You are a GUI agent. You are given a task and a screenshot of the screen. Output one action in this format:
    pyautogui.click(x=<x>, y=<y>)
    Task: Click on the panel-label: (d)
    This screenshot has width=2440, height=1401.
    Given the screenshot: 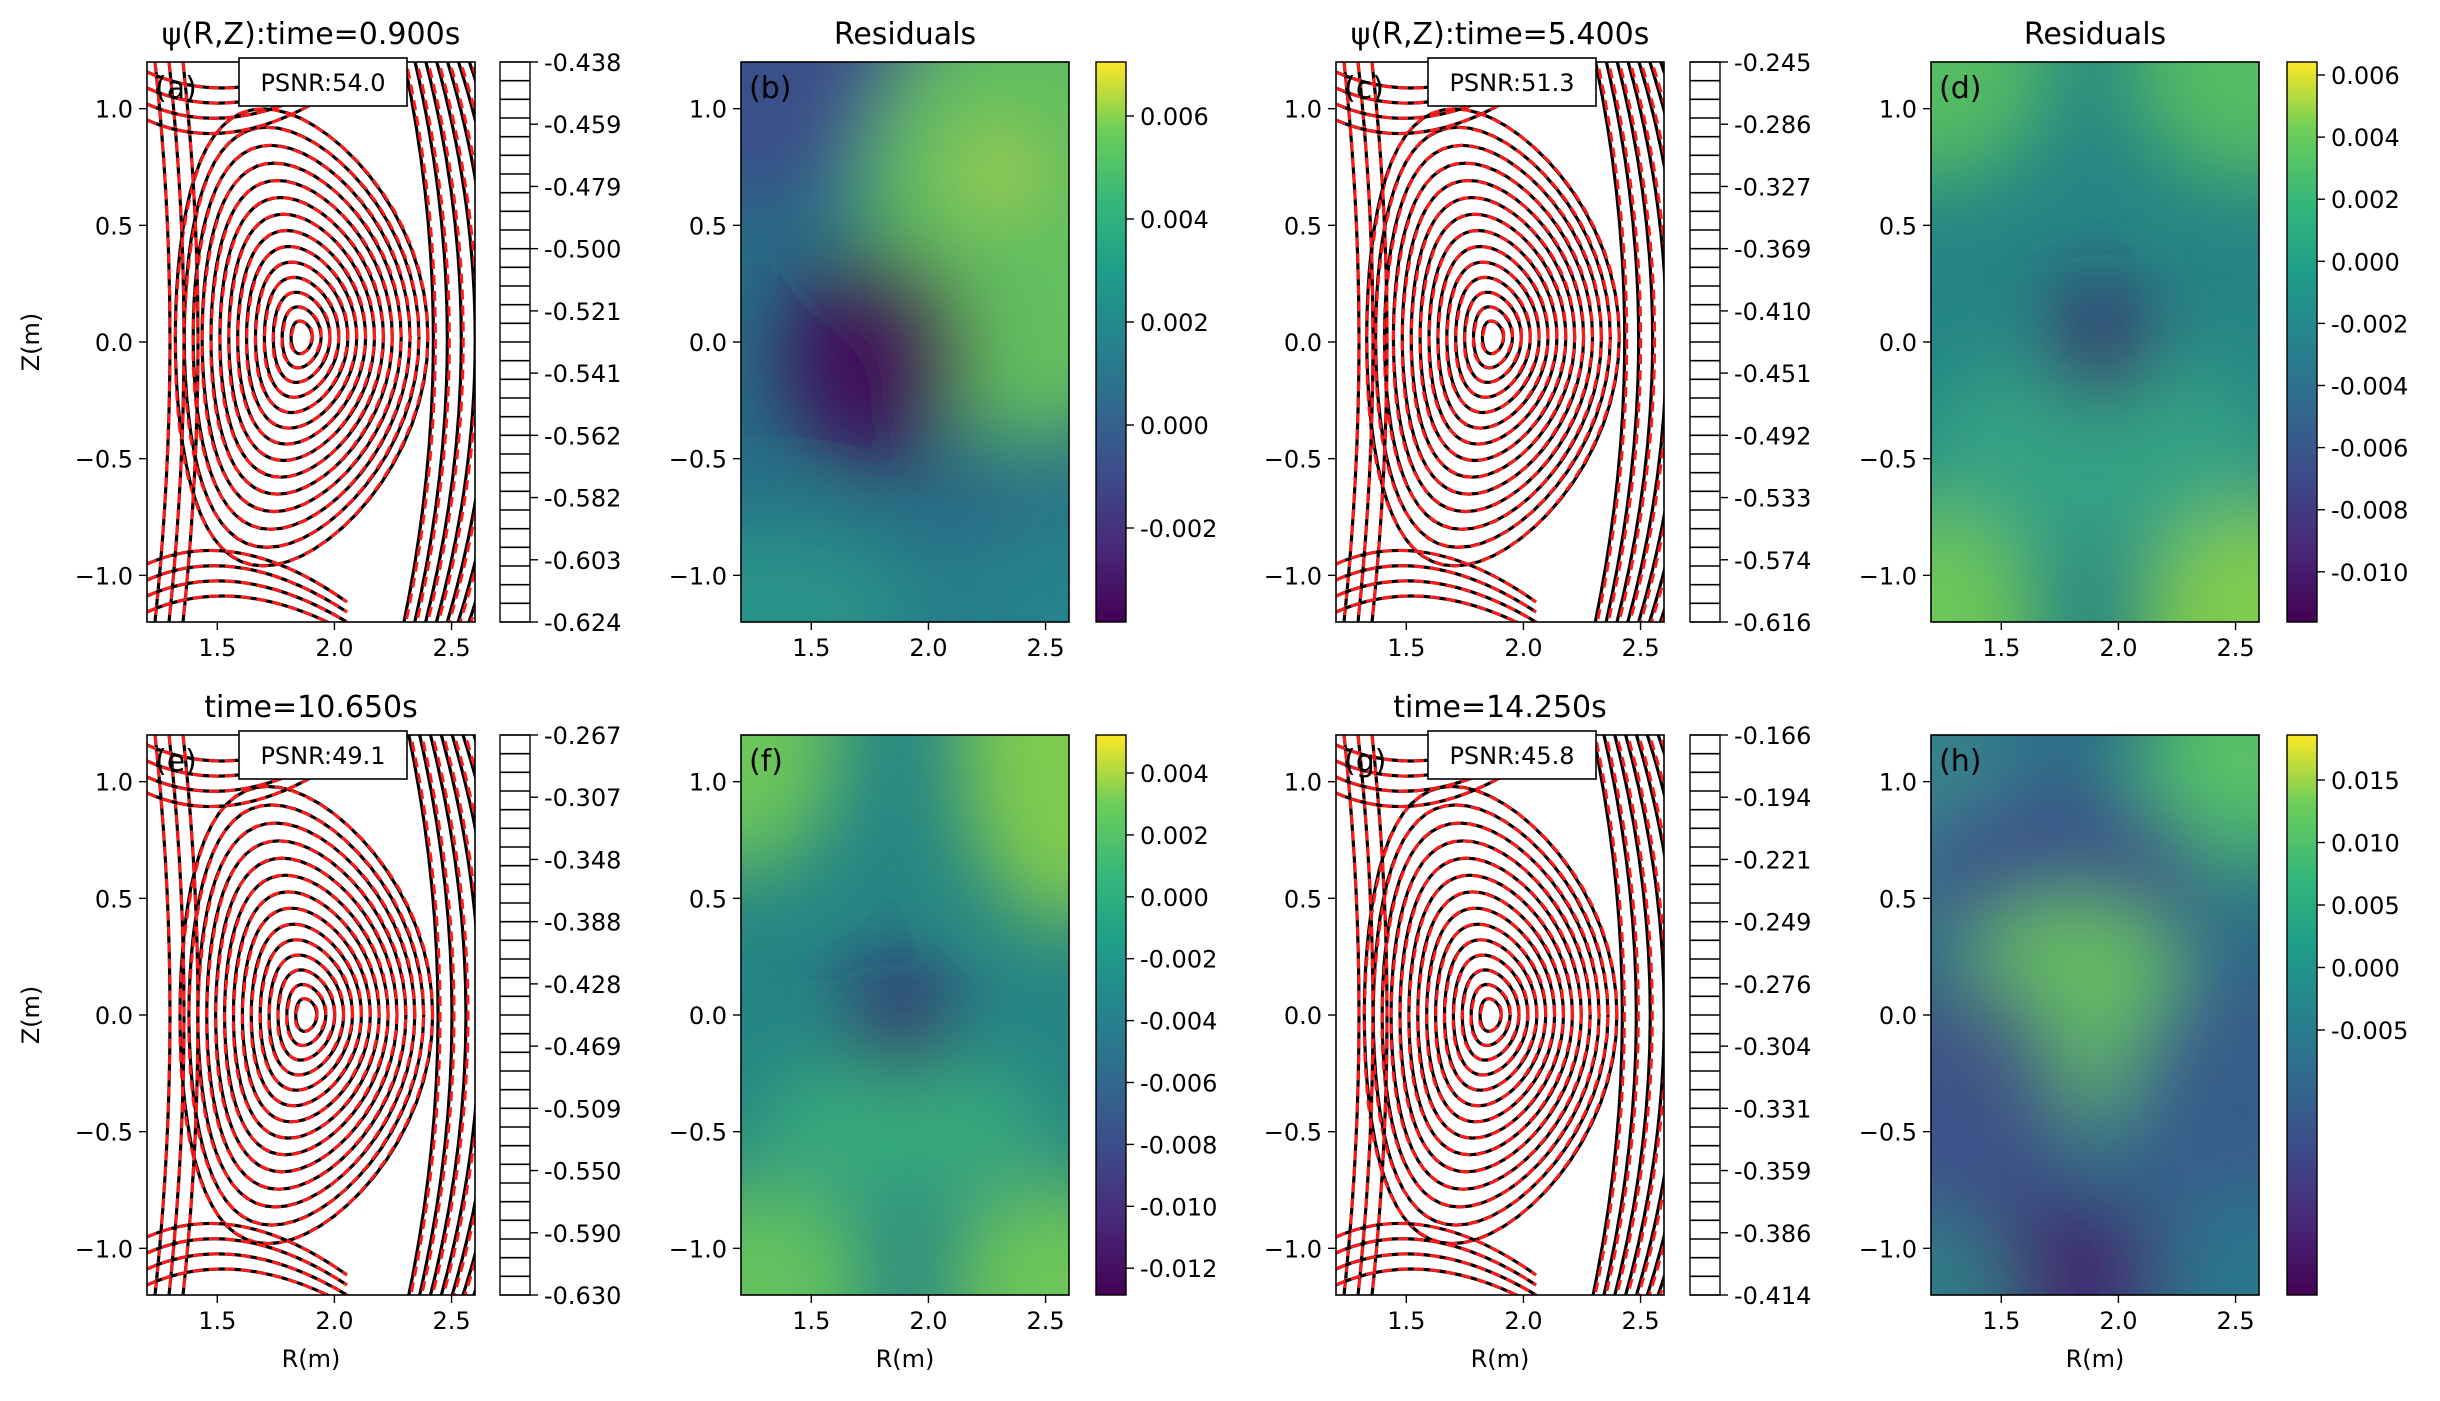 What is the action you would take?
    pyautogui.click(x=1960, y=88)
    